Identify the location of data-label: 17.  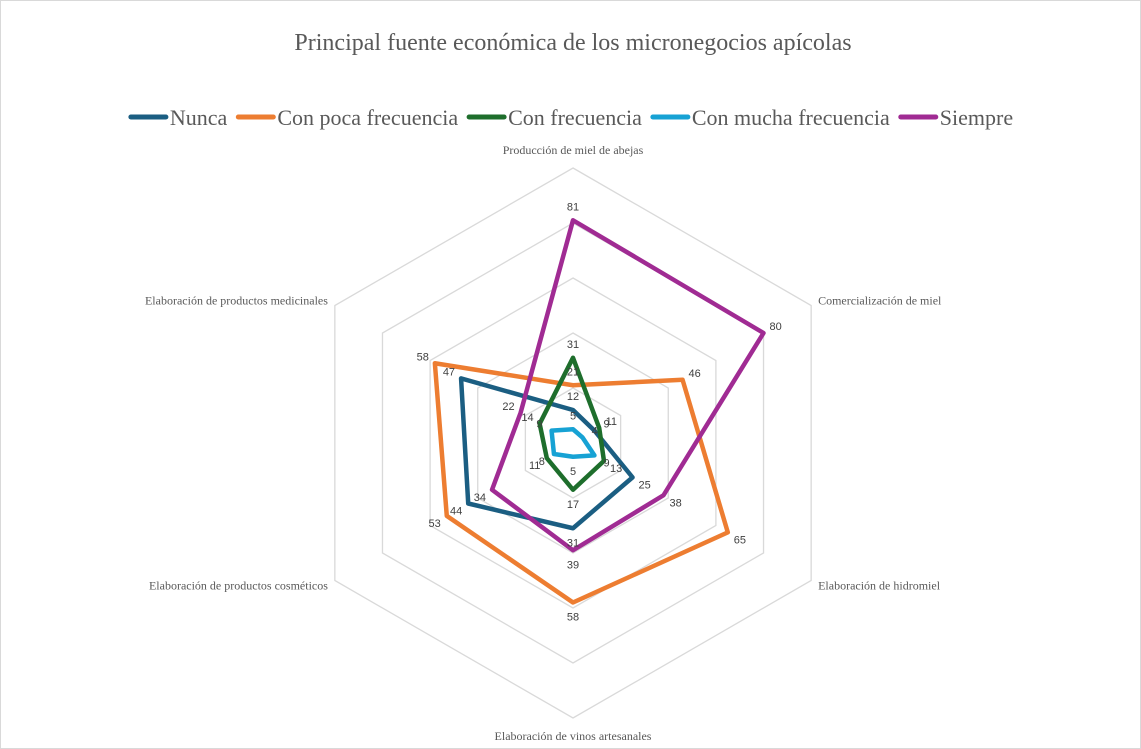
(573, 505).